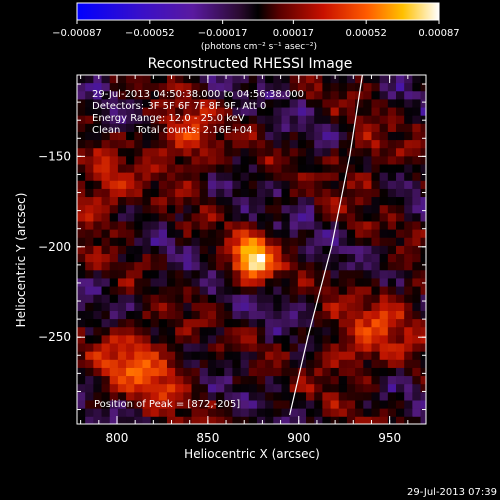  Describe the element at coordinates (117, 438) in the screenshot. I see `x-tick-label: 800` at that location.